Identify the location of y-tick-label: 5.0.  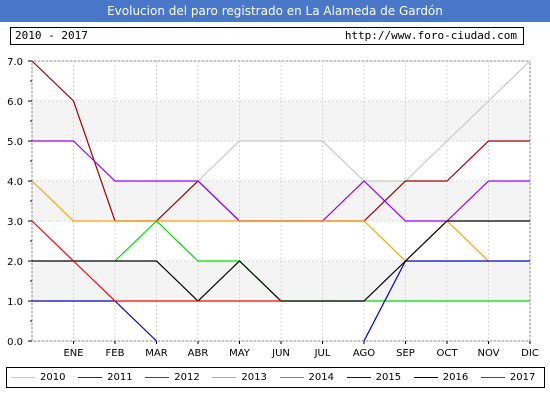
(15, 142).